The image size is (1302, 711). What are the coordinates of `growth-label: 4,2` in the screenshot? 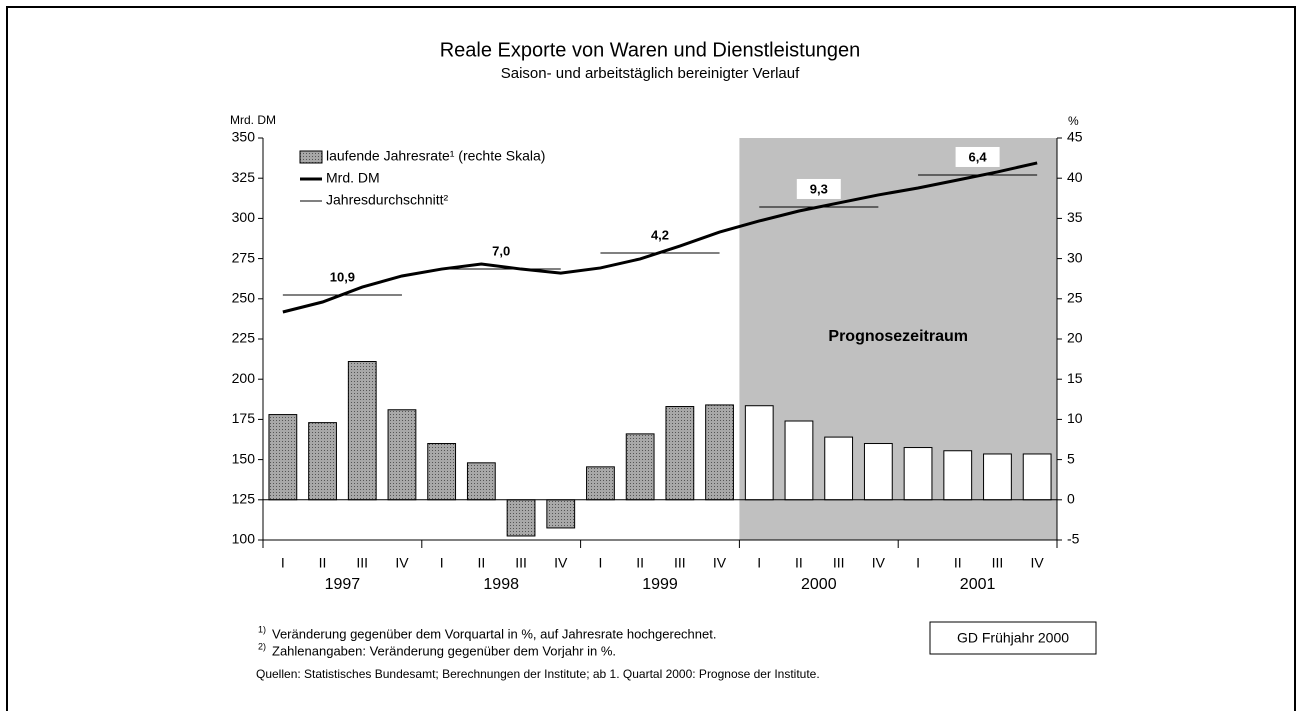 It's located at (660, 234).